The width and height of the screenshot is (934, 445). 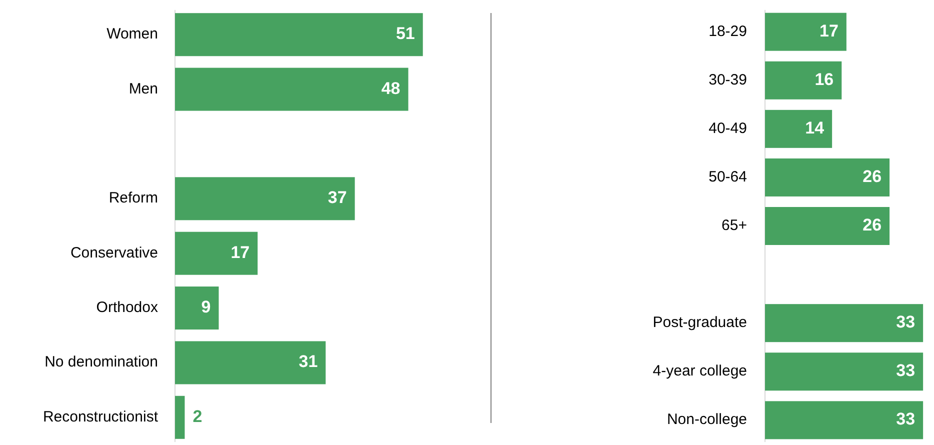 What do you see at coordinates (699, 323) in the screenshot?
I see `y-tick-label: Post-graduate` at bounding box center [699, 323].